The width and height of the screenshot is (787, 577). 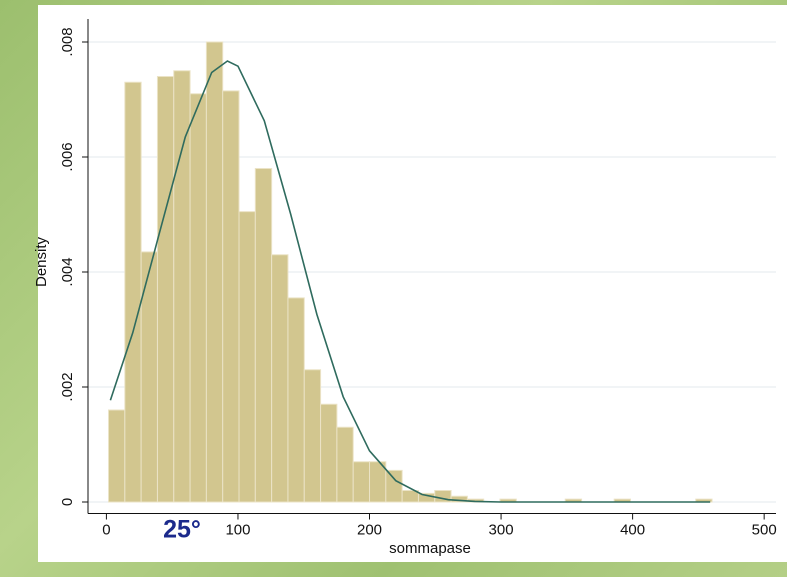 I want to click on x-tick-label: 500, so click(x=764, y=529).